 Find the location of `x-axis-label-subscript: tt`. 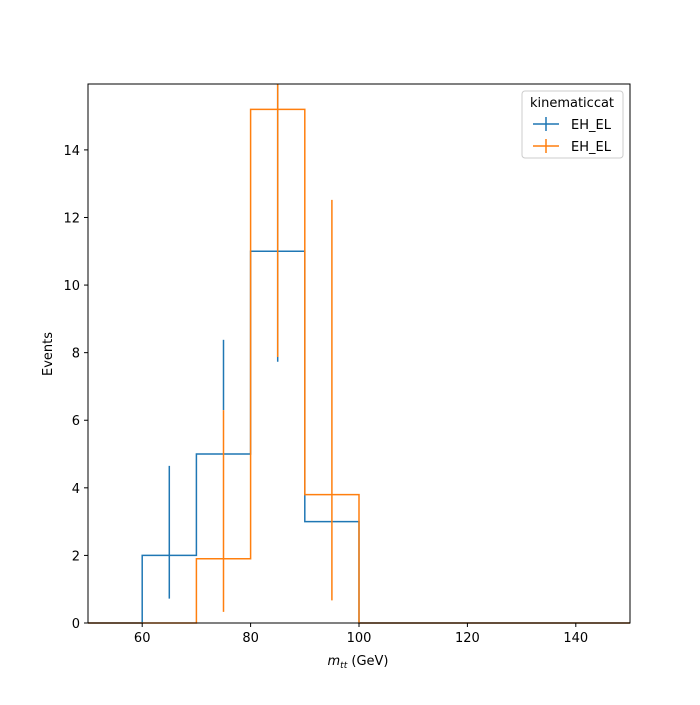

x-axis-label-subscript: tt is located at coordinates (344, 666).